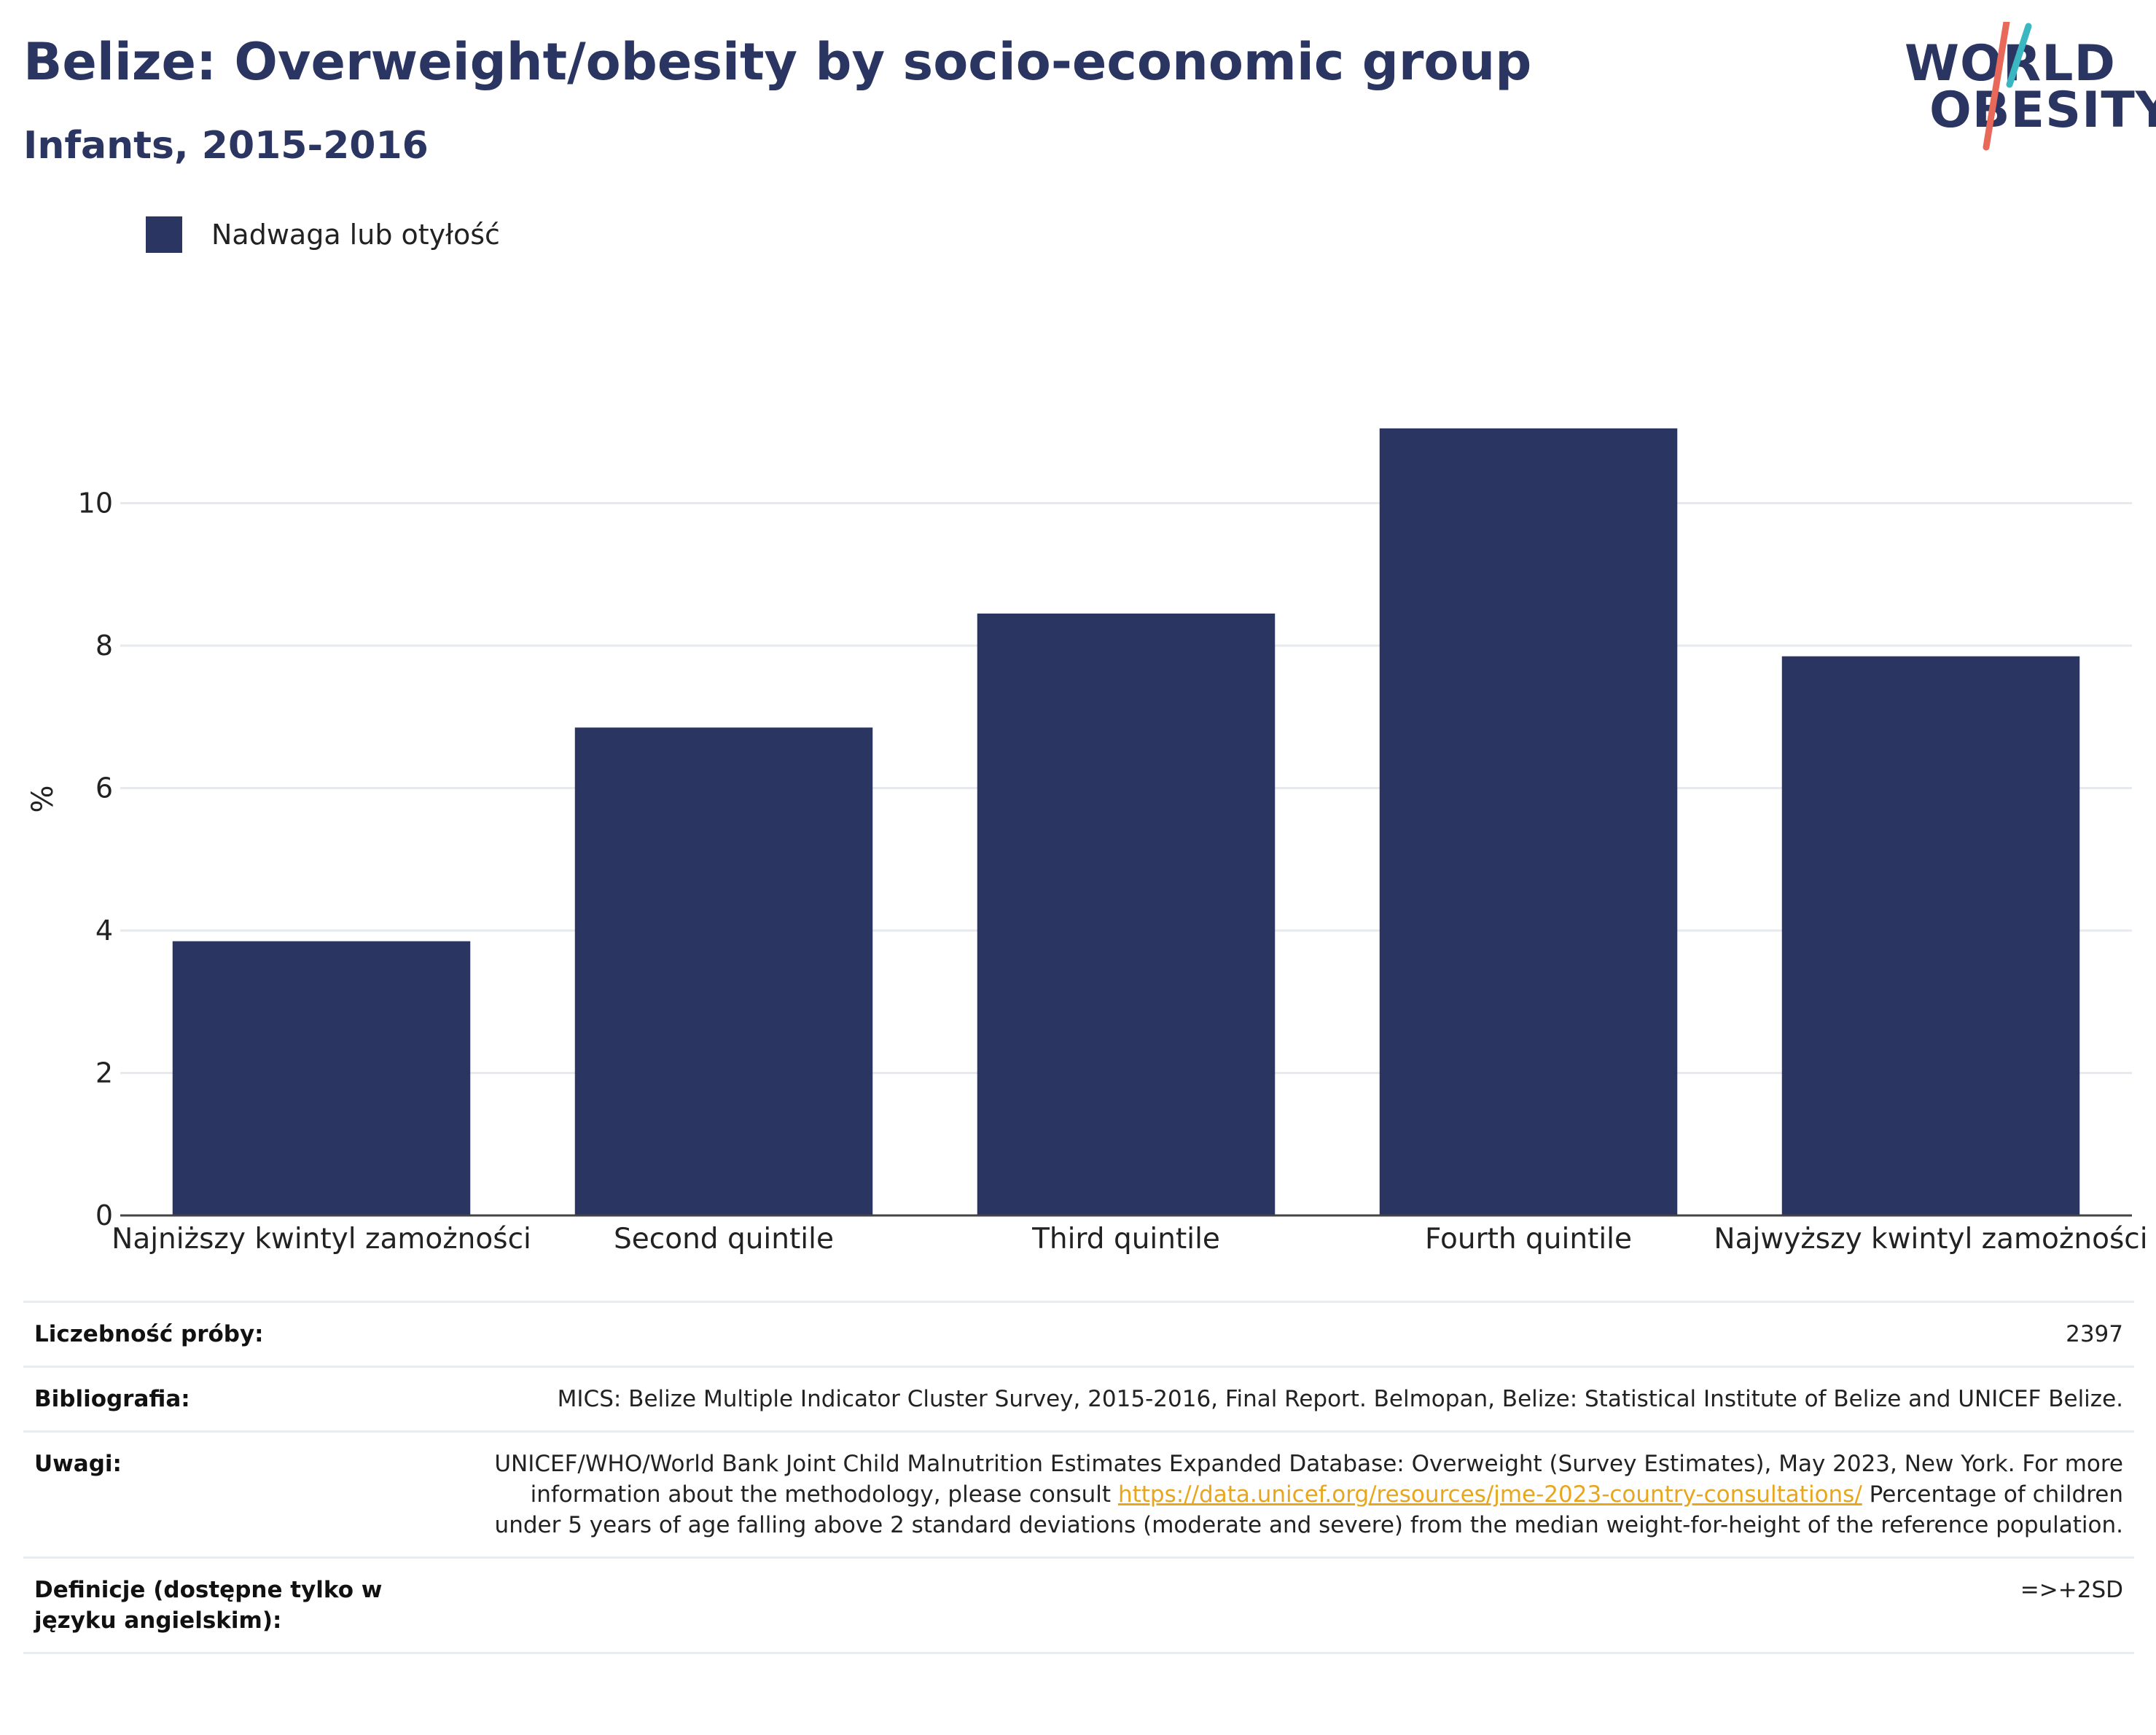 The image size is (2156, 1735). Describe the element at coordinates (1126, 1240) in the screenshot. I see `x-tick-label: Third quintile` at that location.